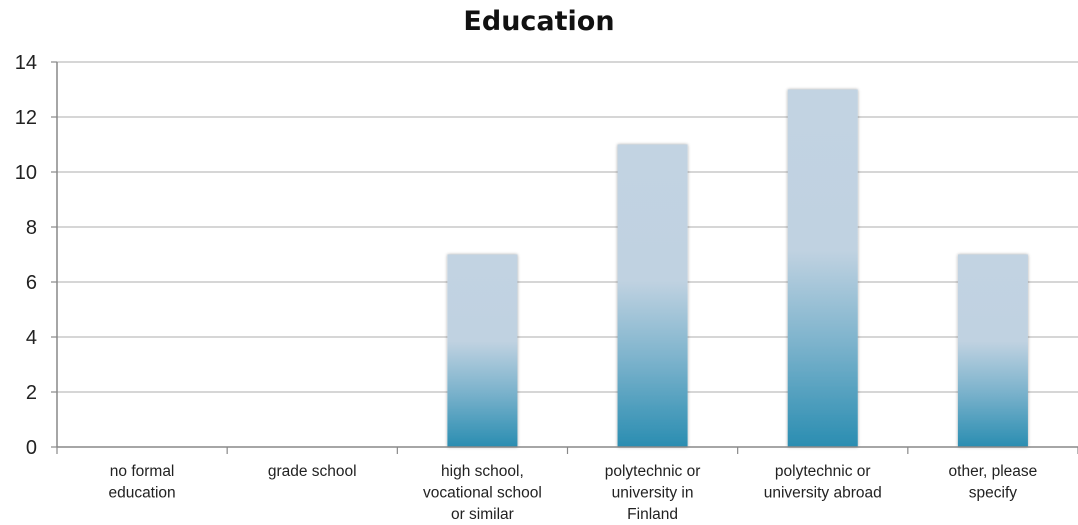  What do you see at coordinates (652, 514) in the screenshot?
I see `x-category-label: Finland` at bounding box center [652, 514].